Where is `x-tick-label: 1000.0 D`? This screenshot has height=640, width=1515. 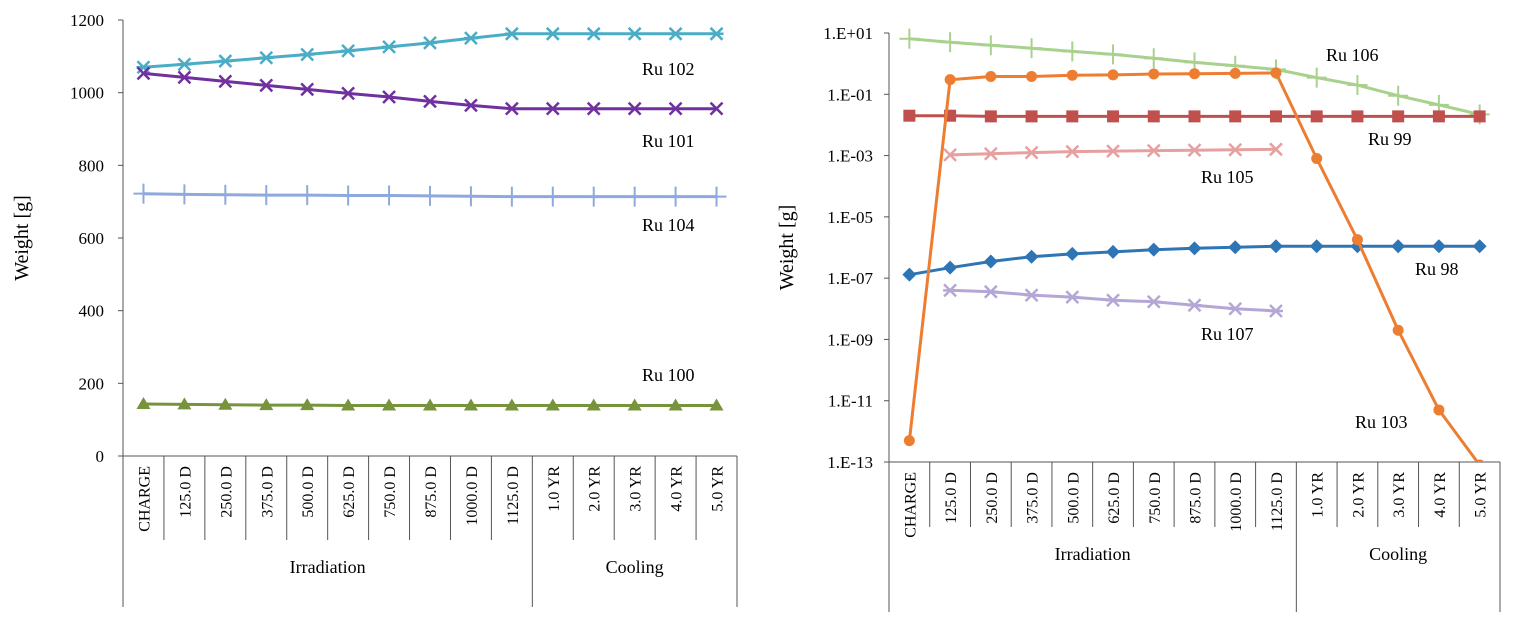 x-tick-label: 1000.0 D is located at coordinates (1236, 502).